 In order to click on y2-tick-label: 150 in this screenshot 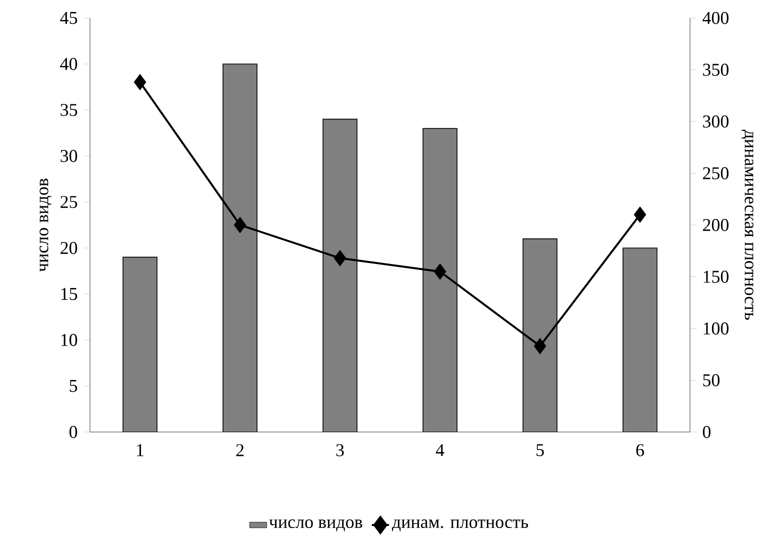, I will do `click(716, 276)`.